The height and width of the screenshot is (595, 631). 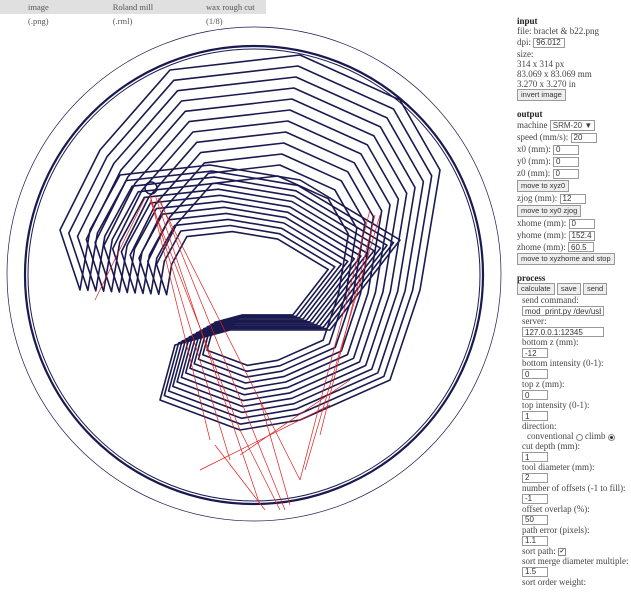 I want to click on send-command-label: send command:, so click(x=550, y=300).